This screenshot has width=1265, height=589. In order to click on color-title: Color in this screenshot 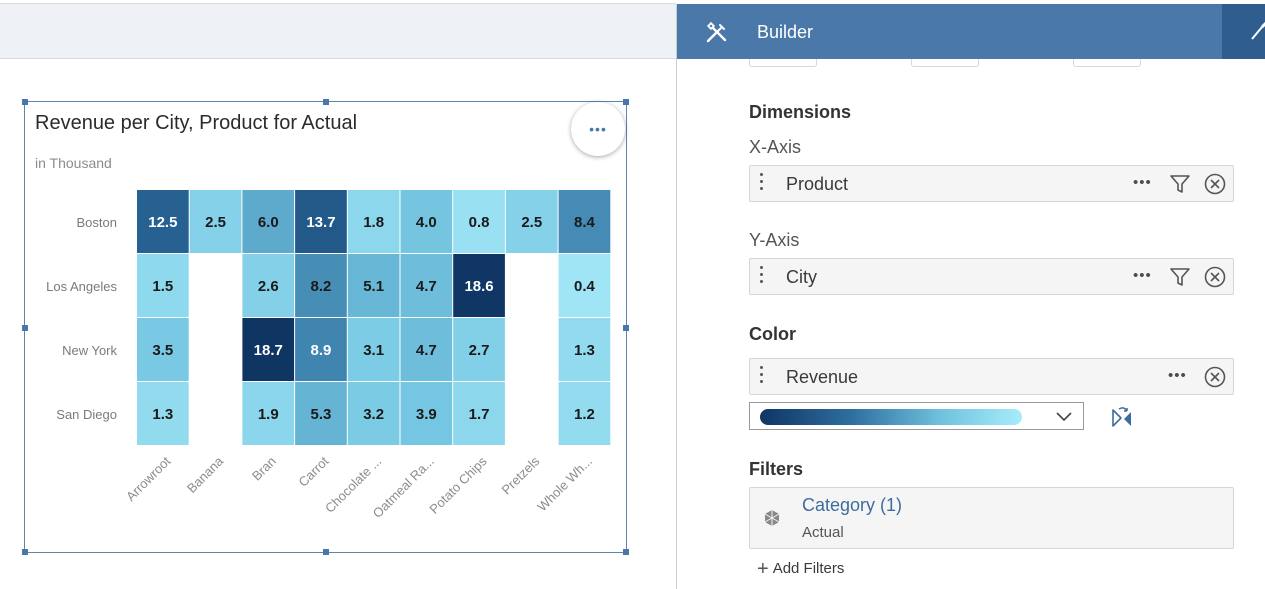, I will do `click(772, 334)`.